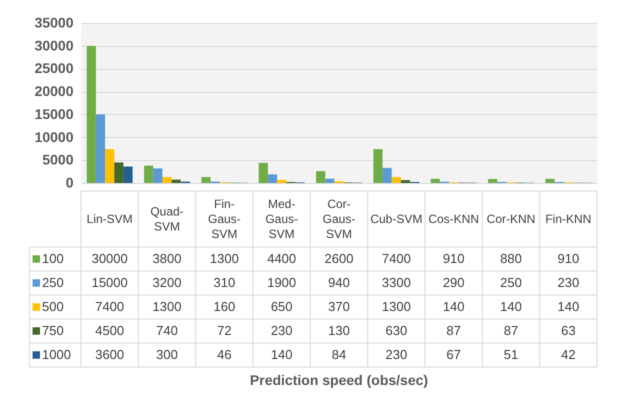 The height and width of the screenshot is (406, 623). Describe the element at coordinates (396, 219) in the screenshot. I see `x-tick-label: Cub-SVM` at that location.